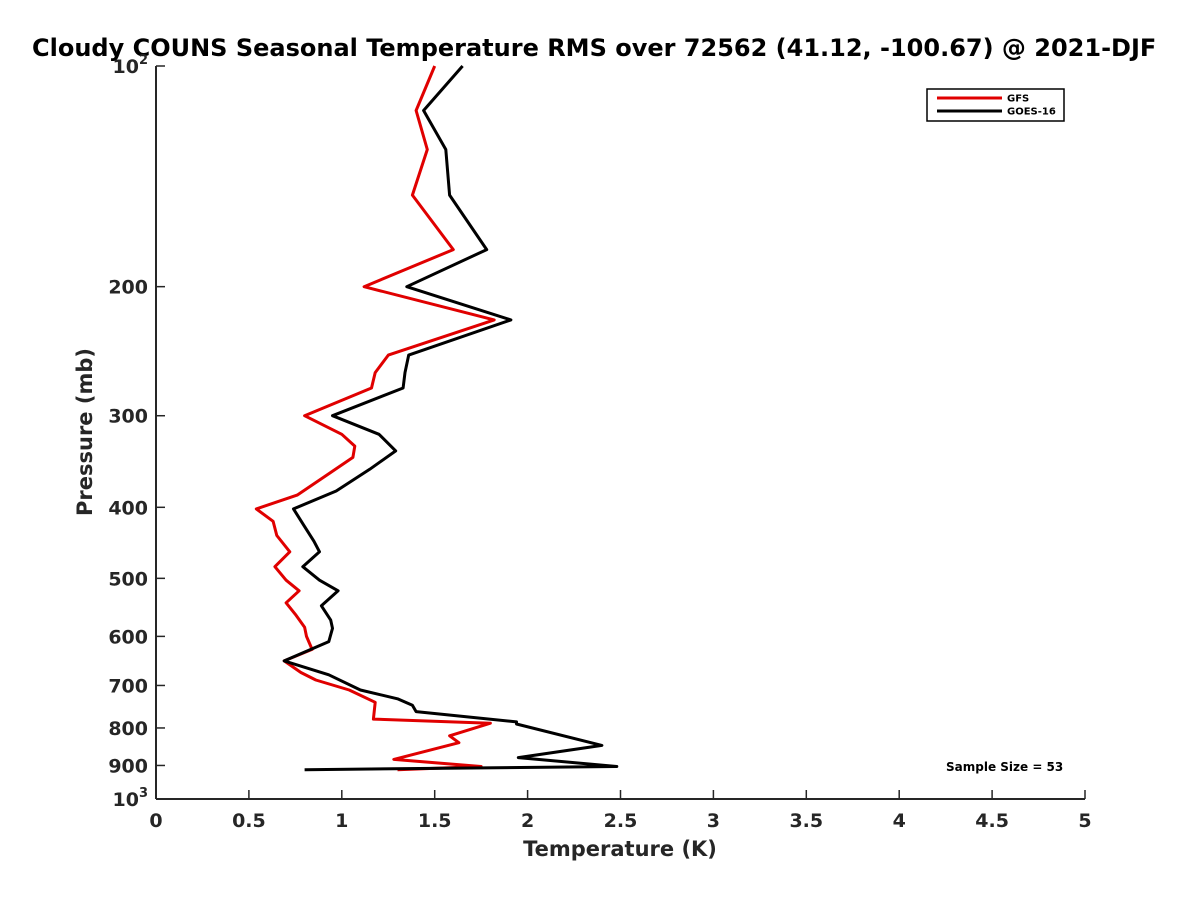  Describe the element at coordinates (128, 579) in the screenshot. I see `y-tick-label: 500` at that location.